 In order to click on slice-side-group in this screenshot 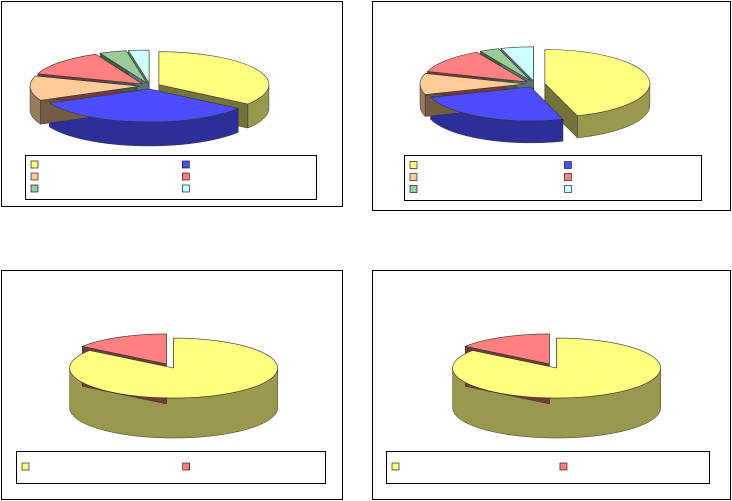, I will do `click(597, 94)`.